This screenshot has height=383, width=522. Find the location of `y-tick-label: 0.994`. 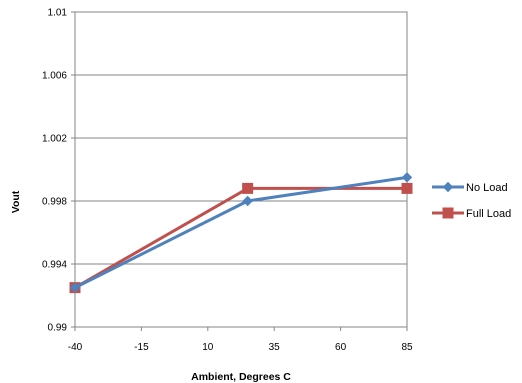

y-tick-label: 0.994 is located at coordinates (54, 265).